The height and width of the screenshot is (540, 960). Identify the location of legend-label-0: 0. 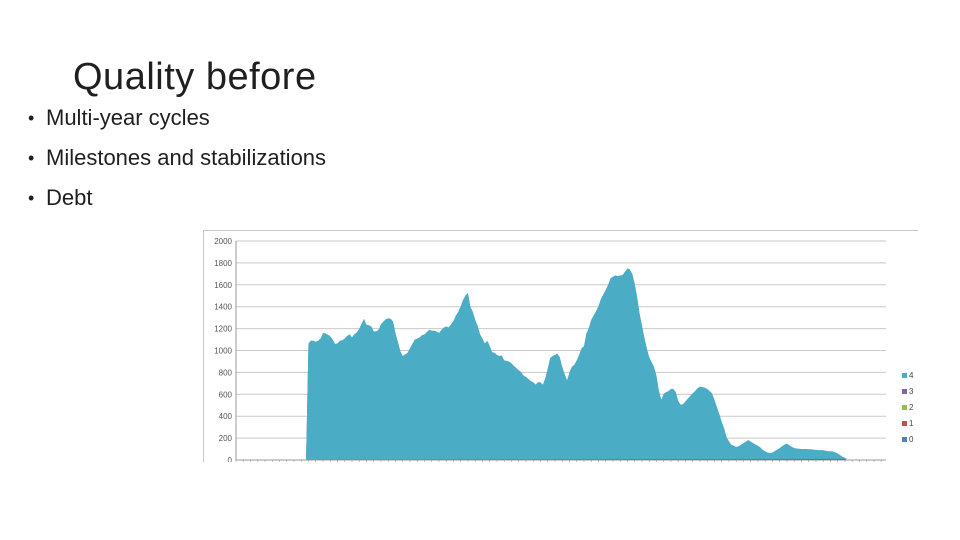
(911, 439).